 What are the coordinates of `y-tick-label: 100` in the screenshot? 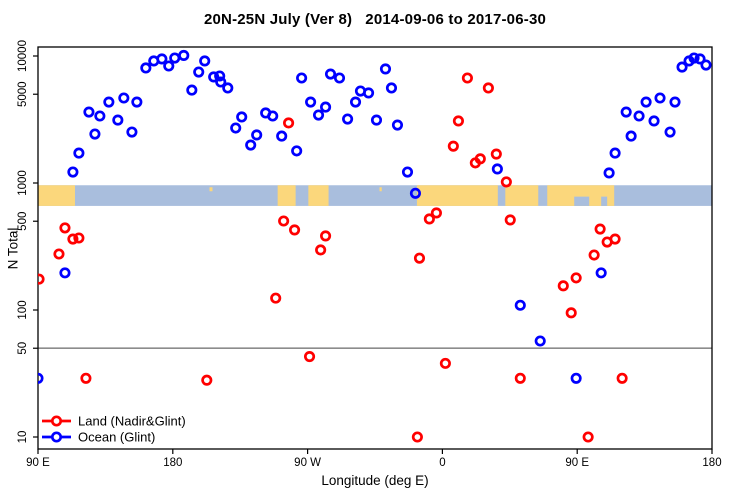 It's located at (23, 309).